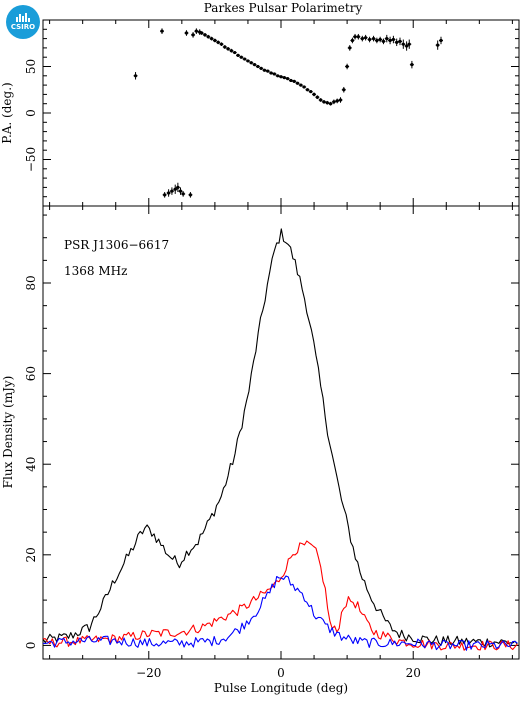 Image resolution: width=522 pixels, height=710 pixels. Describe the element at coordinates (31, 646) in the screenshot. I see `flux-y-tick-label: 0` at that location.